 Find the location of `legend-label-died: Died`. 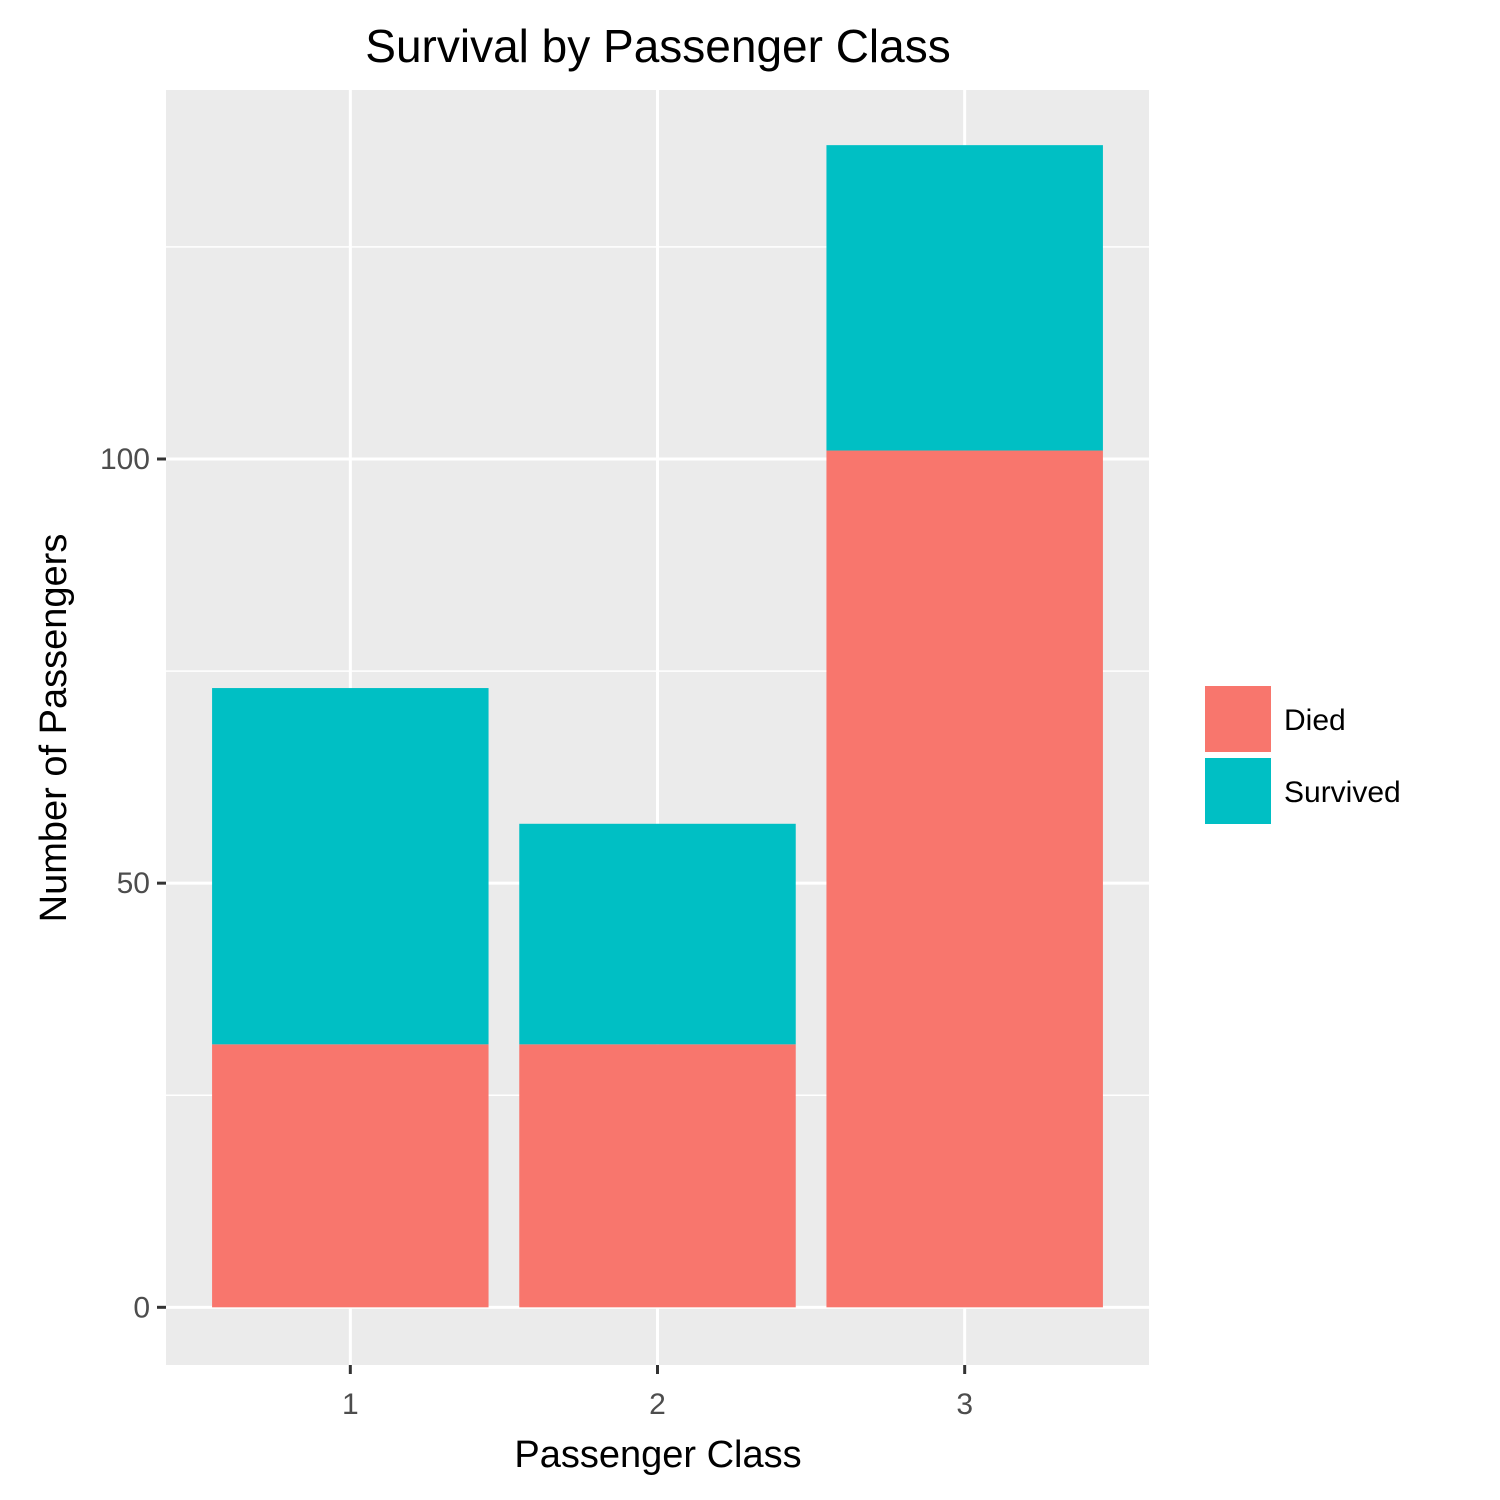

legend-label-died: Died is located at coordinates (1315, 720).